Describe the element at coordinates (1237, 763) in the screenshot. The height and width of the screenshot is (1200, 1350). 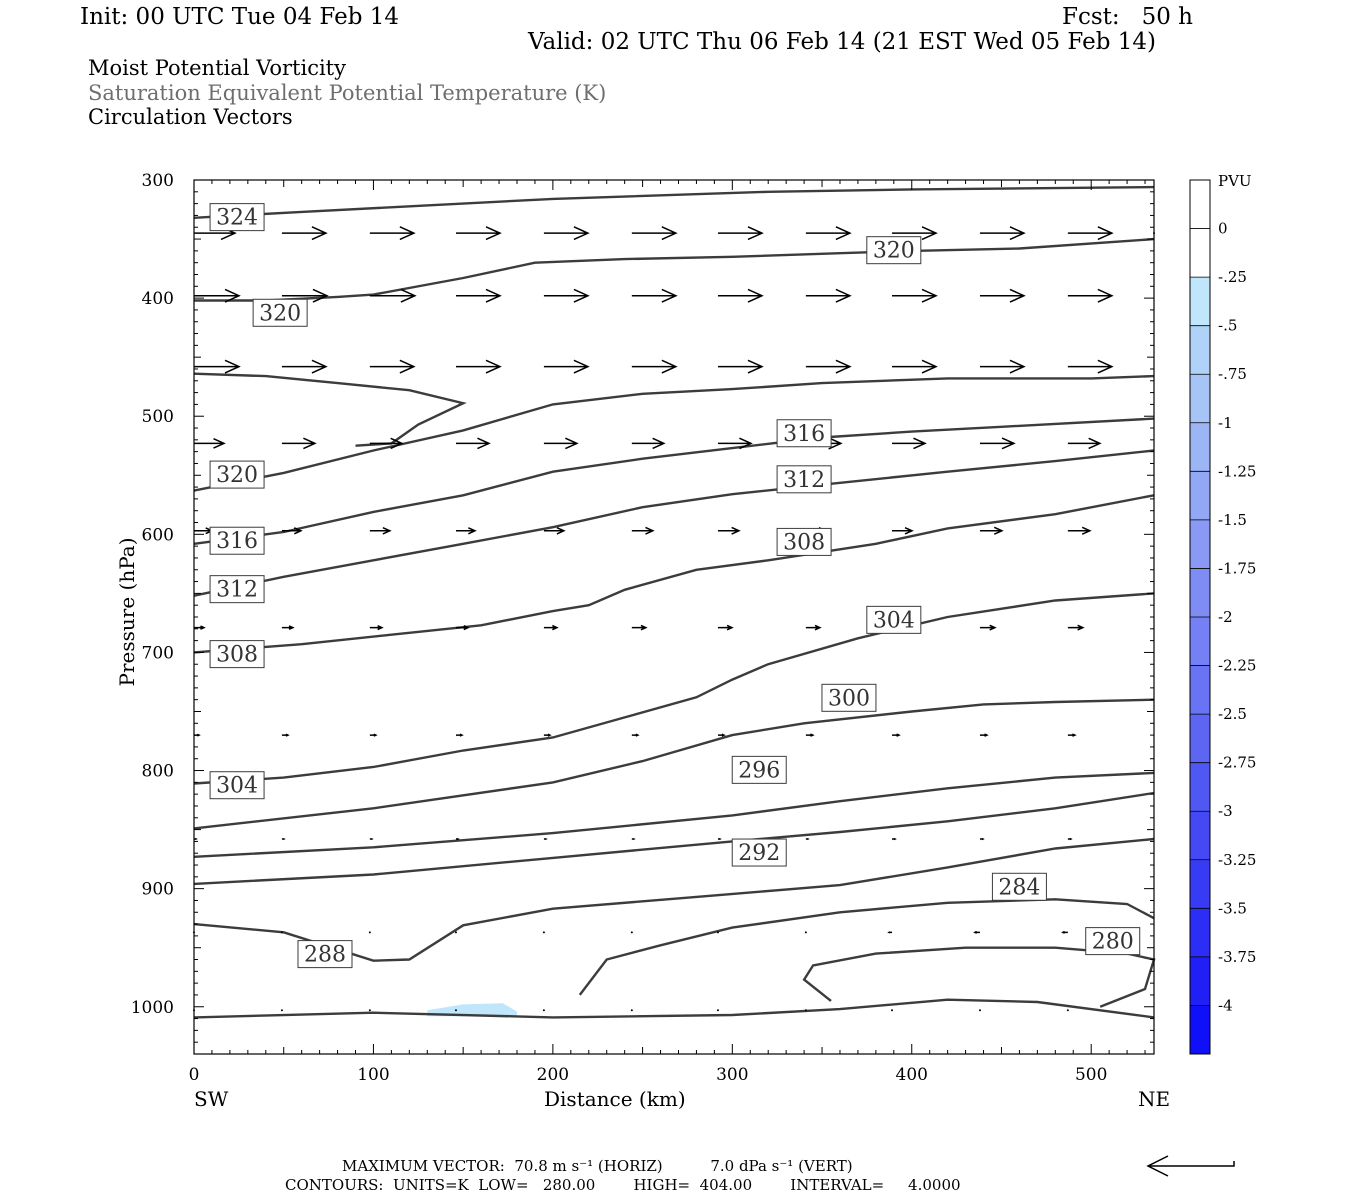
I see `colorbar-label: -2.75` at that location.